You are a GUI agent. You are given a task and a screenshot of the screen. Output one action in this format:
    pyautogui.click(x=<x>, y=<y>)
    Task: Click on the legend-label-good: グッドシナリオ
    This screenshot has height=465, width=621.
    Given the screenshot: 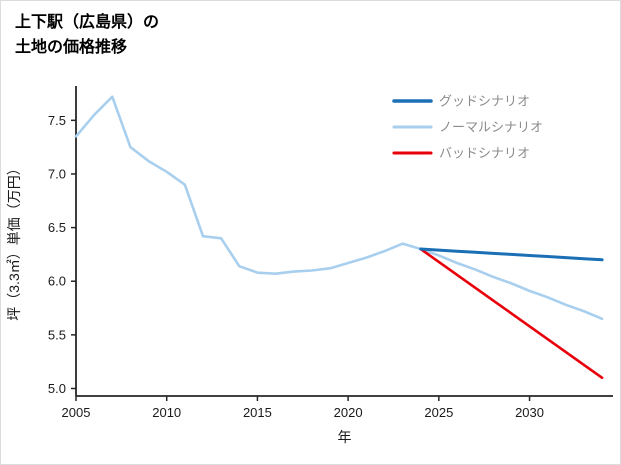 What is the action you would take?
    pyautogui.click(x=484, y=101)
    